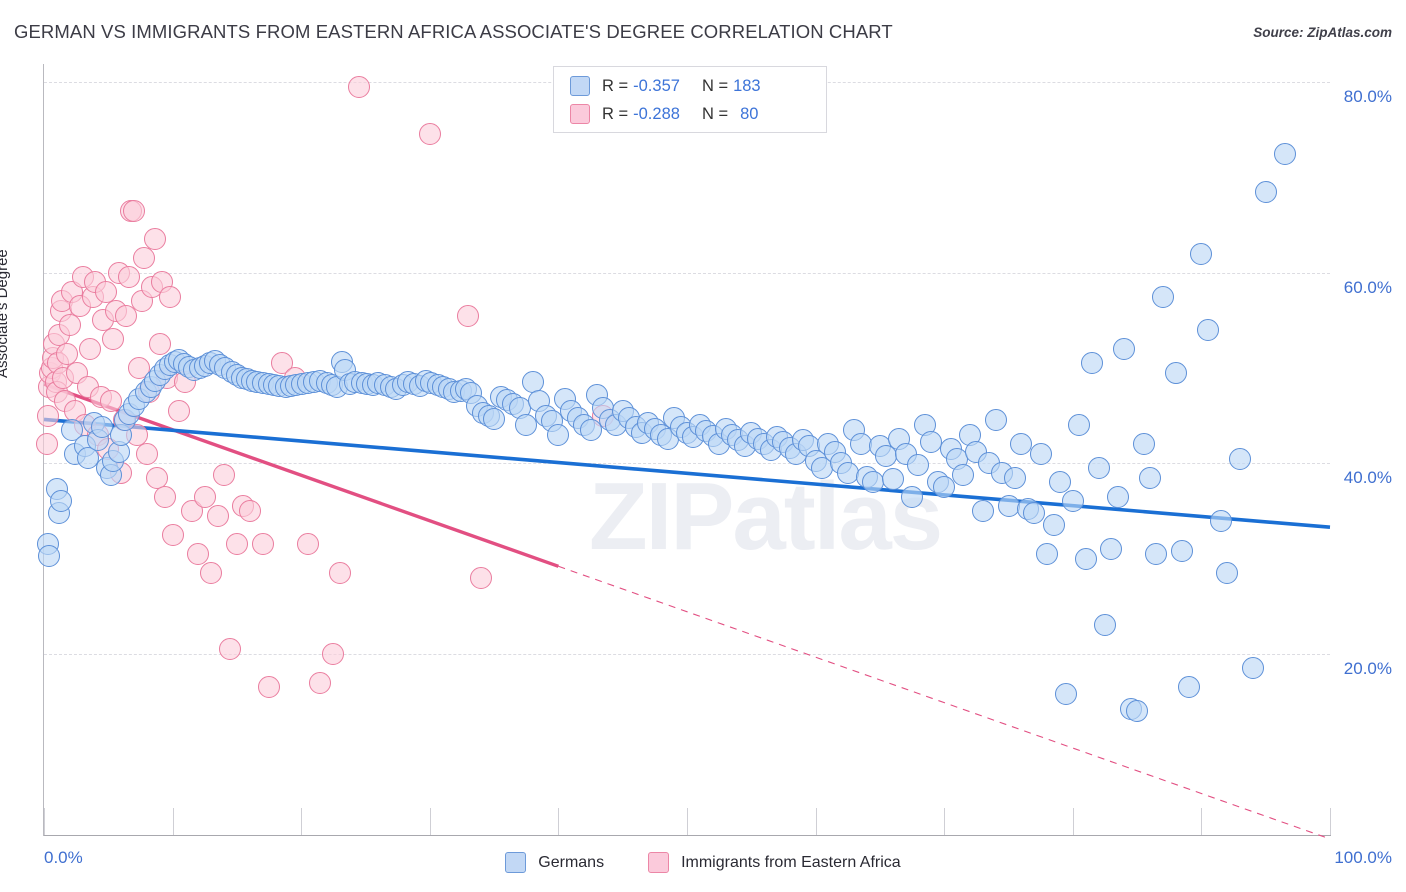 Image resolution: width=1406 pixels, height=892 pixels. I want to click on stats-n-label: N =, so click(715, 85).